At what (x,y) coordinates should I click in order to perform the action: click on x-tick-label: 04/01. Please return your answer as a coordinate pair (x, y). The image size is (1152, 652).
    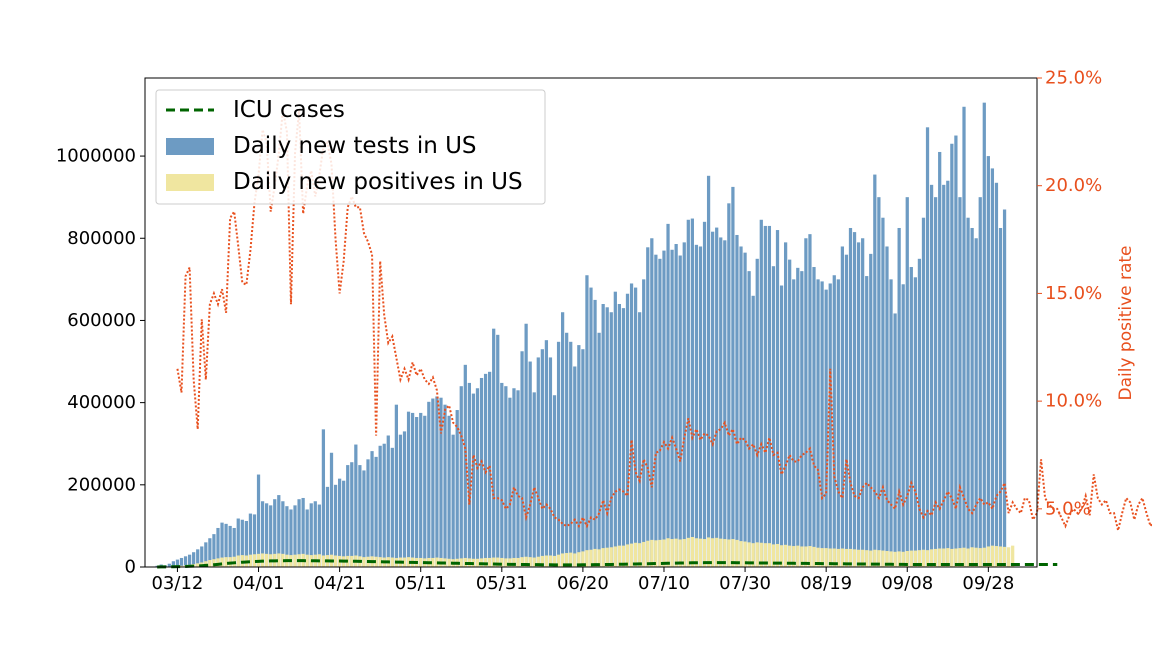
    Looking at the image, I should click on (259, 583).